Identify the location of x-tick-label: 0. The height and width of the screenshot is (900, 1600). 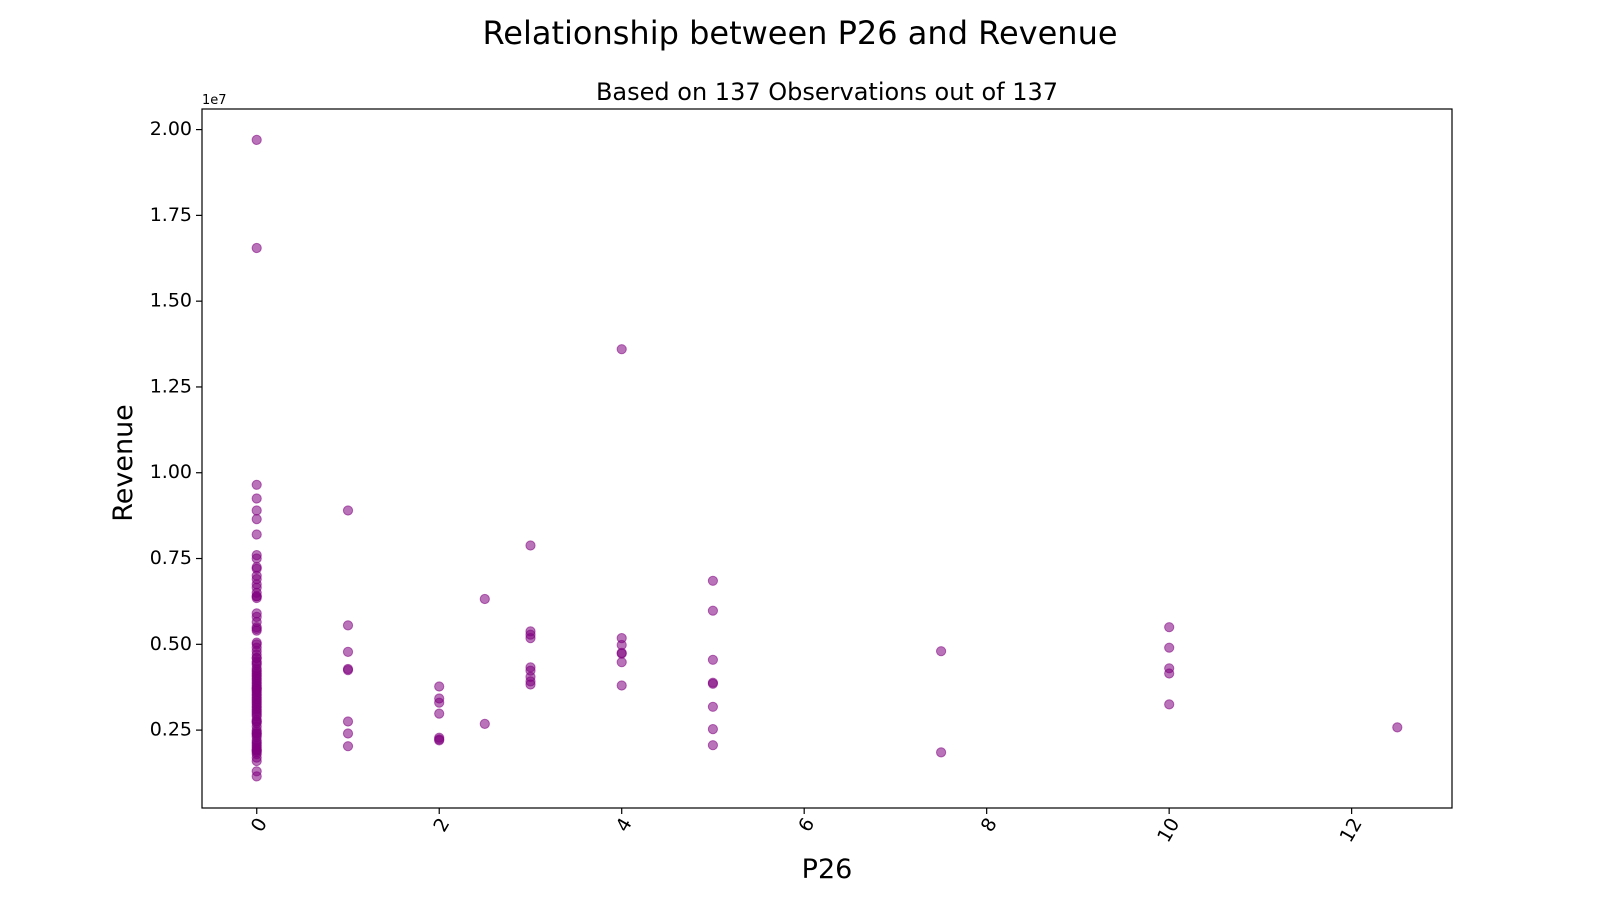
(259, 824).